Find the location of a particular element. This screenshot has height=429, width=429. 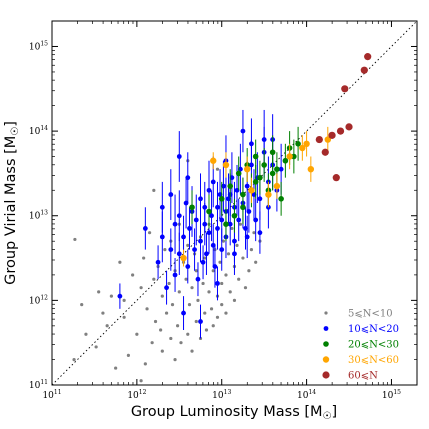

x-tick-label: 1011 is located at coordinates (51, 395).